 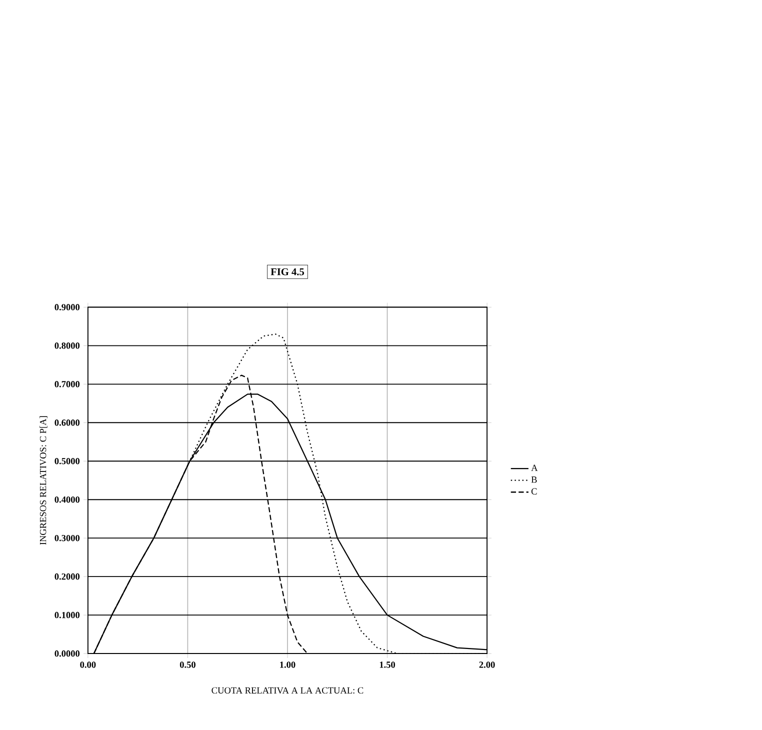 What do you see at coordinates (67, 577) in the screenshot?
I see `y-tick-label: 0.2000` at bounding box center [67, 577].